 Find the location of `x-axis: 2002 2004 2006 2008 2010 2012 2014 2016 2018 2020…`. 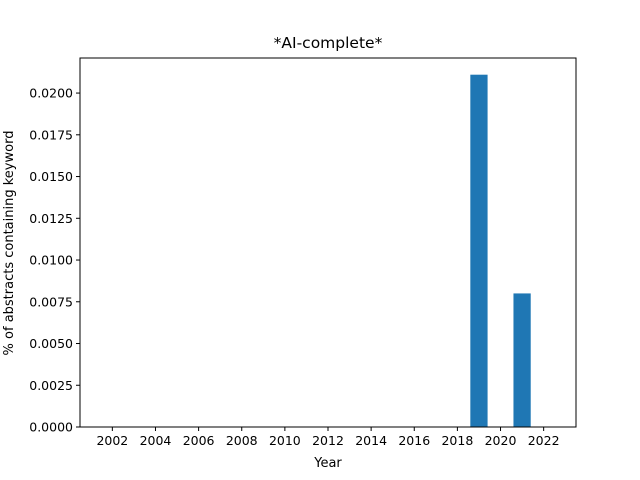

x-axis: 2002 2004 2006 2008 2010 2012 2014 2016 2018 2020… is located at coordinates (328, 437).